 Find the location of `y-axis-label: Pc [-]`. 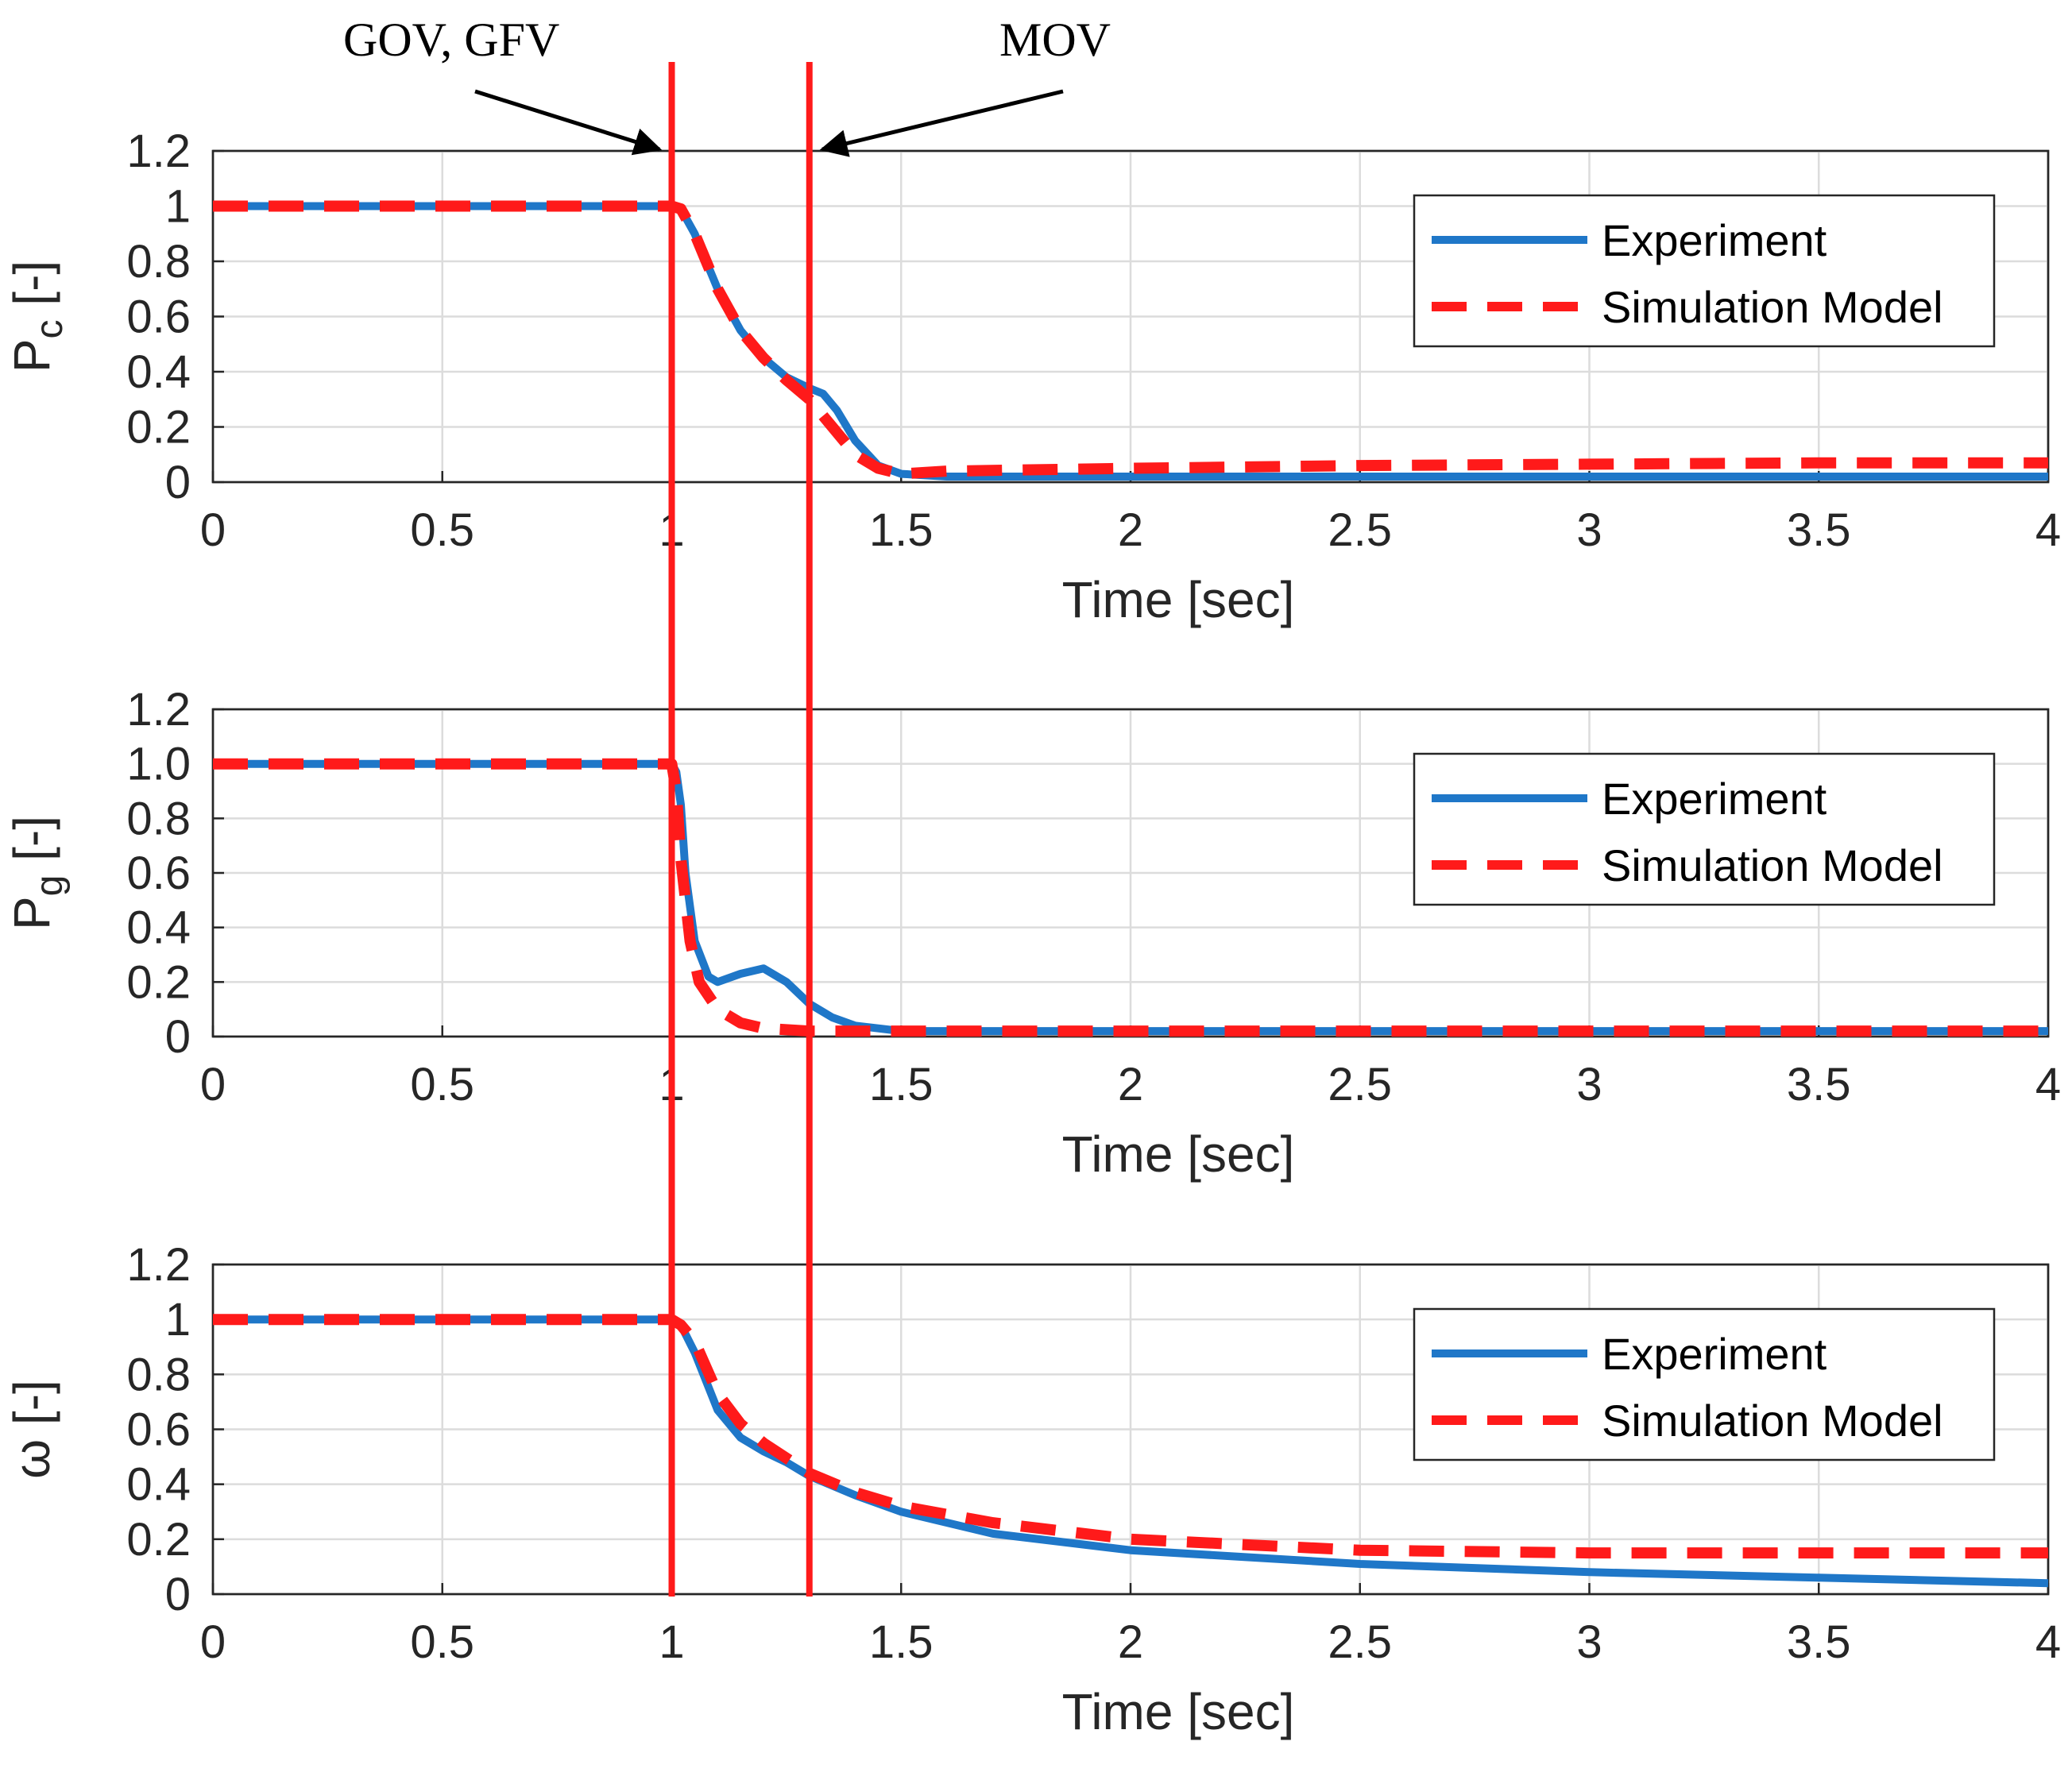

y-axis-label: Pc [-] is located at coordinates (37, 317).